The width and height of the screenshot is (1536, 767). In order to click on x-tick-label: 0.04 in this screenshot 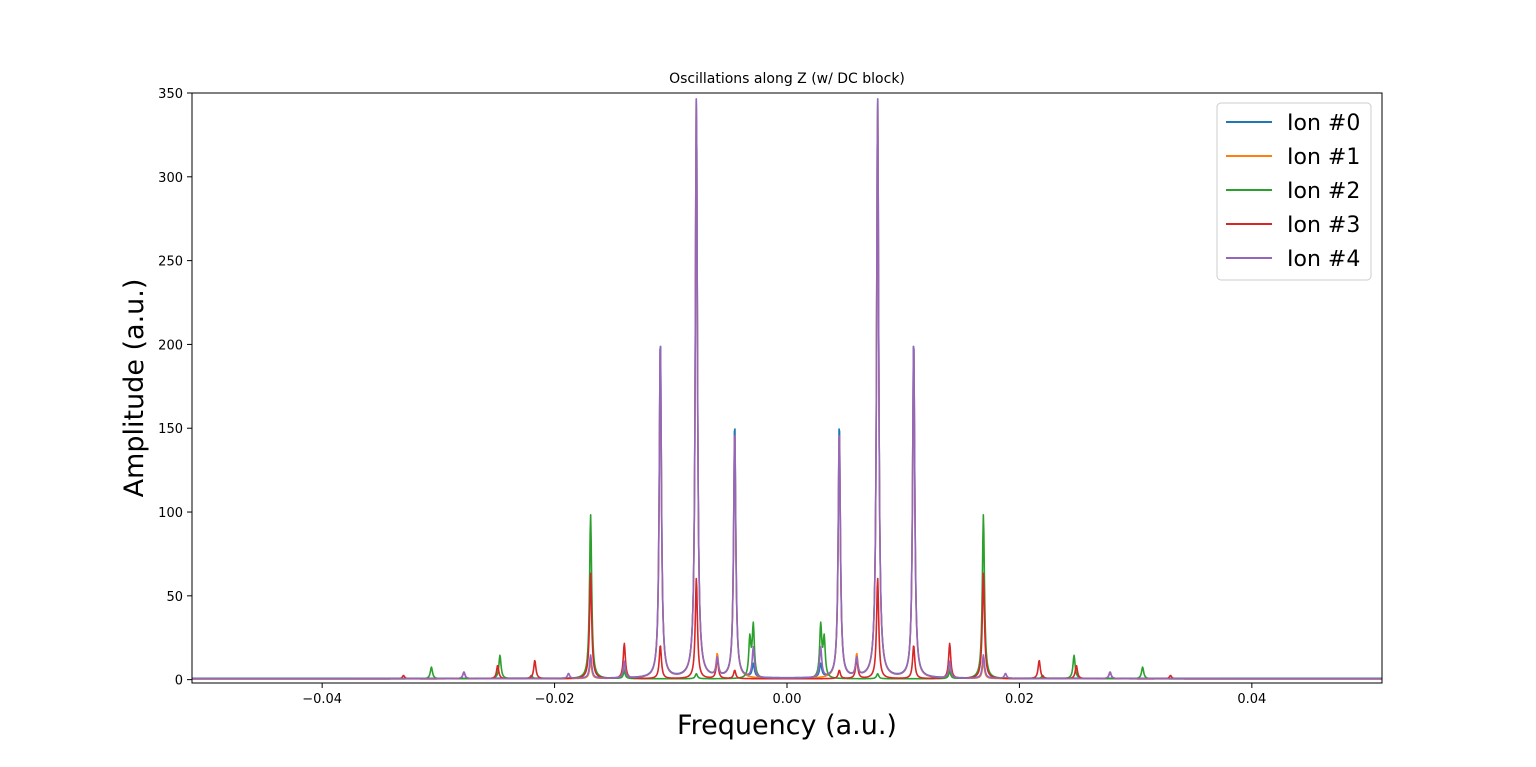, I will do `click(1251, 699)`.